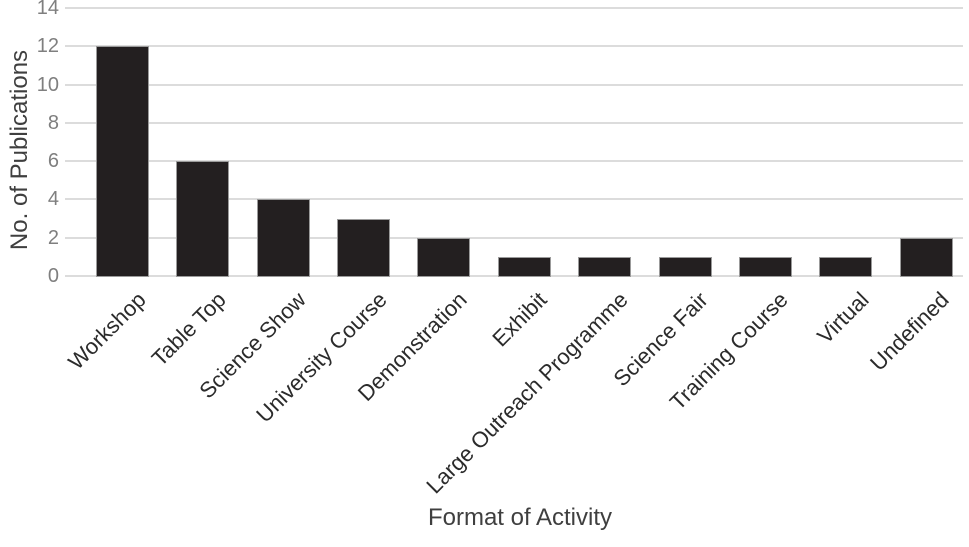  What do you see at coordinates (364, 247) in the screenshot?
I see `bar-university-course` at bounding box center [364, 247].